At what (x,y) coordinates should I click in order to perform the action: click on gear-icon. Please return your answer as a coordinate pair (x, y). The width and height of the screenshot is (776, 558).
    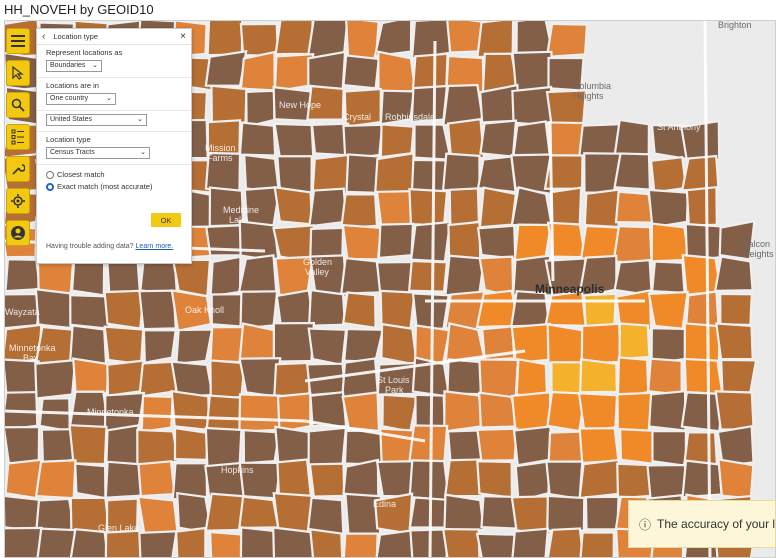
    Looking at the image, I should click on (18, 201).